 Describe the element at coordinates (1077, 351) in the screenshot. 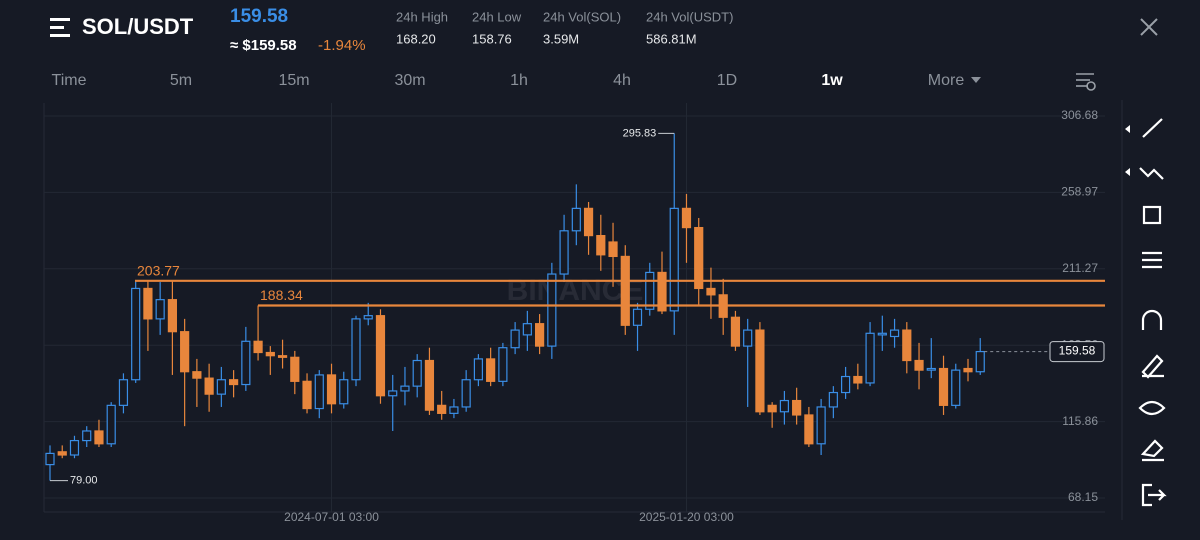

I see `current-price-label: 159.58` at that location.